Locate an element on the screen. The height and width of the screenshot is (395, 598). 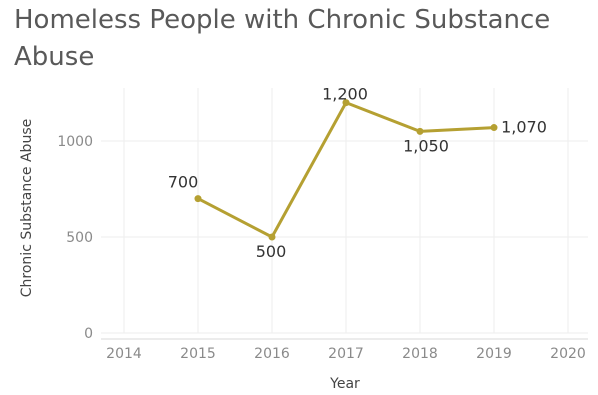
chart-title-line-1: Homeless People with Chronic Substance is located at coordinates (282, 20).